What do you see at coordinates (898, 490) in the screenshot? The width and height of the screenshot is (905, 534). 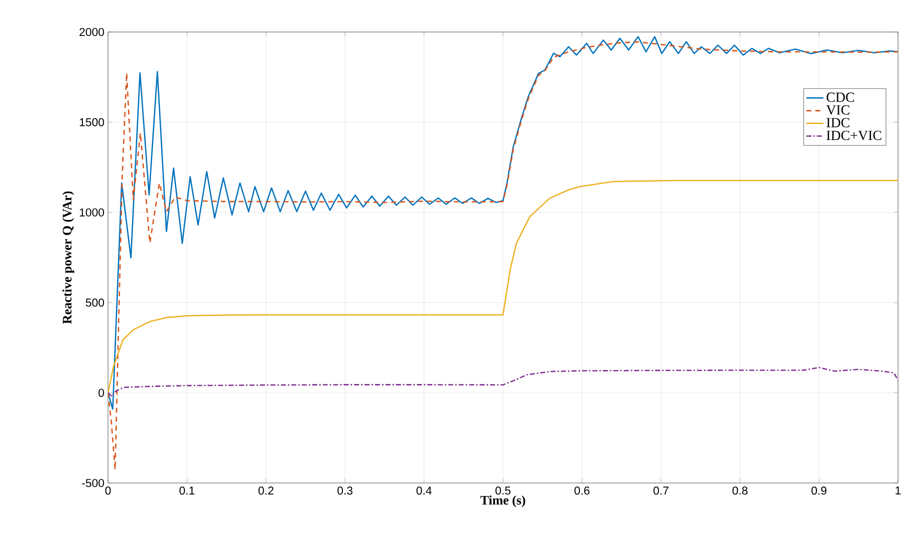 I see `x-tick-label: 1` at bounding box center [898, 490].